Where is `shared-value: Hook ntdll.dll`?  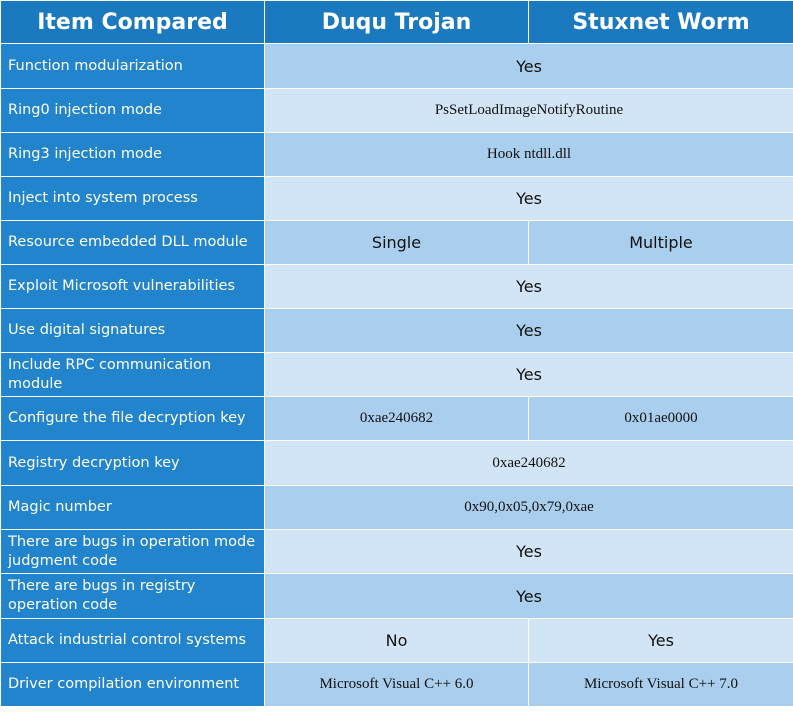
shared-value: Hook ntdll.dll is located at coordinates (528, 154).